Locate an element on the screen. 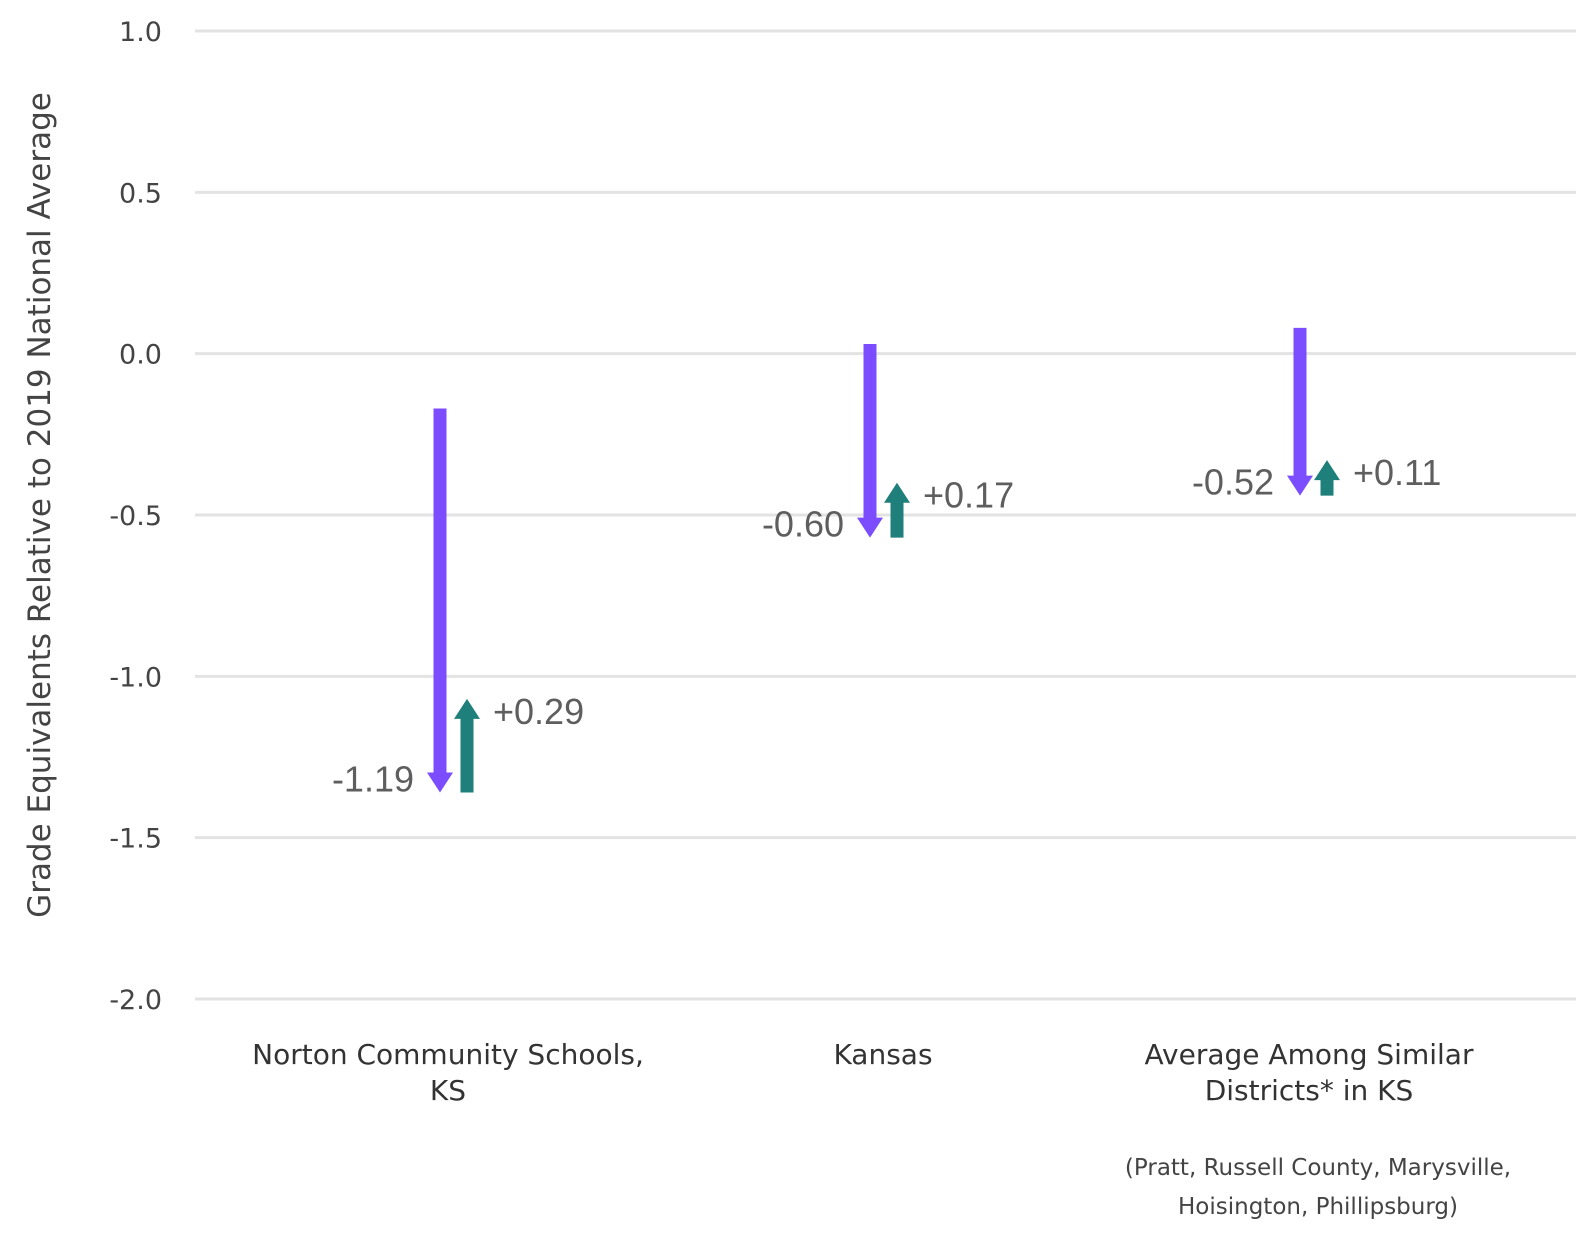 The image size is (1576, 1235). category-label: Average Among Similar is located at coordinates (1309, 1054).